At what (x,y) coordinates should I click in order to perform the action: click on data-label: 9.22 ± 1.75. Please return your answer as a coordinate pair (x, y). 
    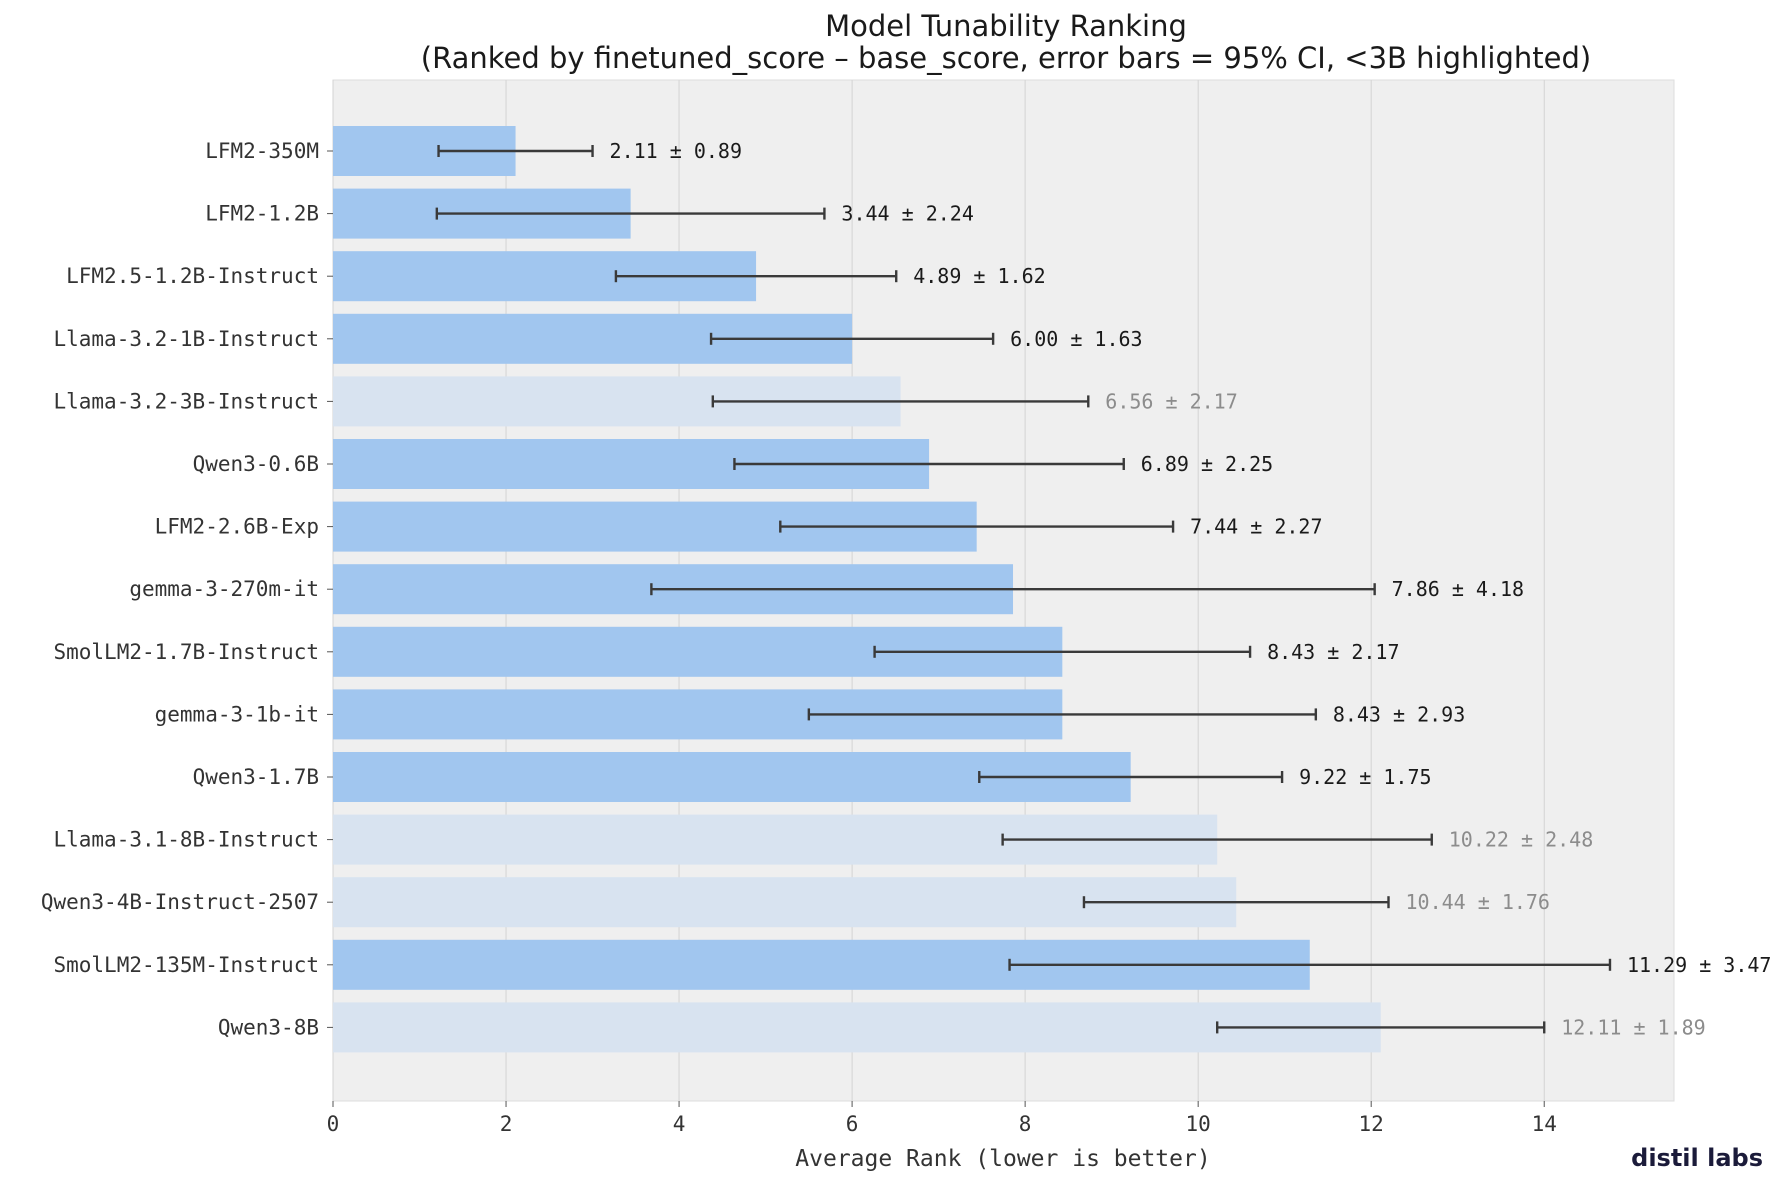
    Looking at the image, I should click on (1365, 777).